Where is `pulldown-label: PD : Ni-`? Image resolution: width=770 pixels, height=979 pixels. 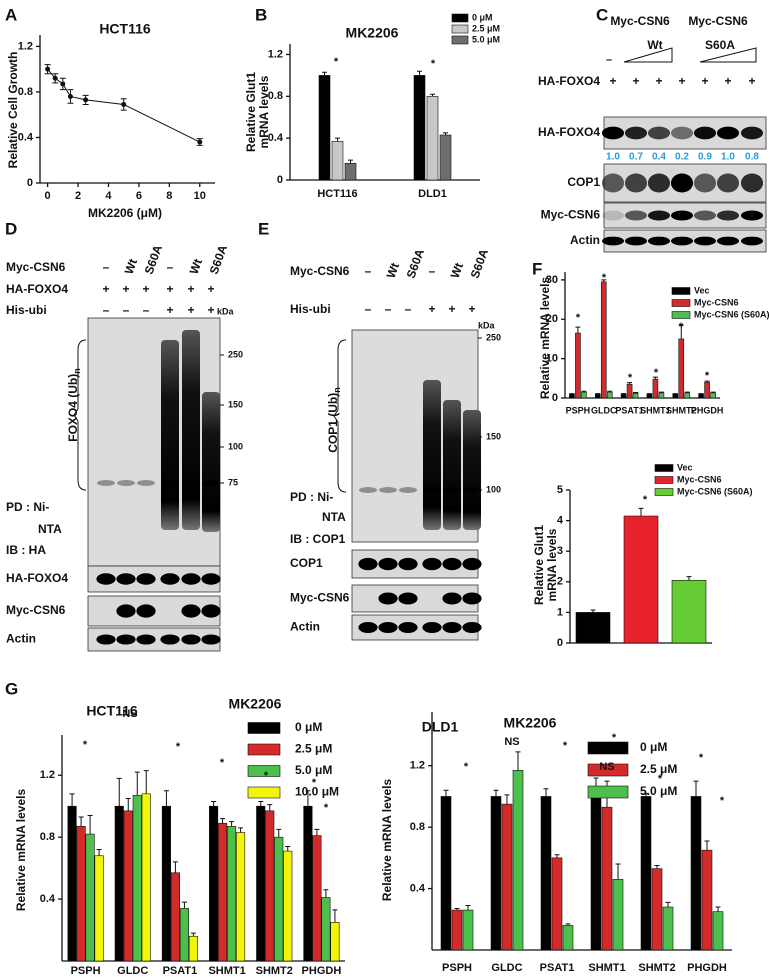 pulldown-label: PD : Ni- is located at coordinates (311, 497).